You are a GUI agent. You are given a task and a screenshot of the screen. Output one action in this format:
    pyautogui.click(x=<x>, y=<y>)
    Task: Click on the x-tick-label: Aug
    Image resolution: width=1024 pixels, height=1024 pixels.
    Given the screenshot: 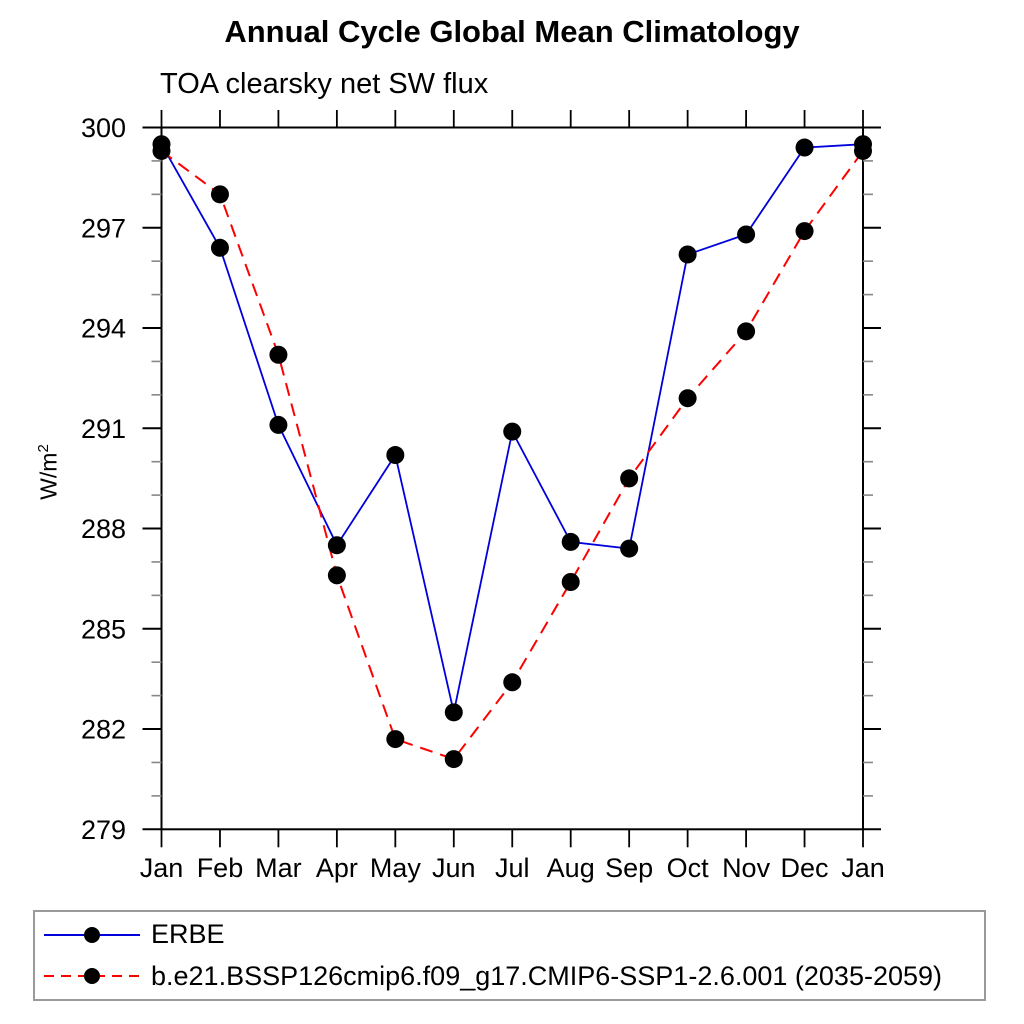 What is the action you would take?
    pyautogui.click(x=571, y=868)
    